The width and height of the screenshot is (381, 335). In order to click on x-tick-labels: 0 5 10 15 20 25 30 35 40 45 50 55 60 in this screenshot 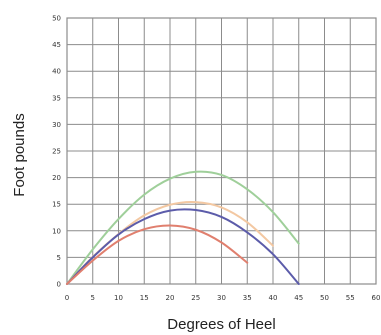, I will do `click(223, 298)`.